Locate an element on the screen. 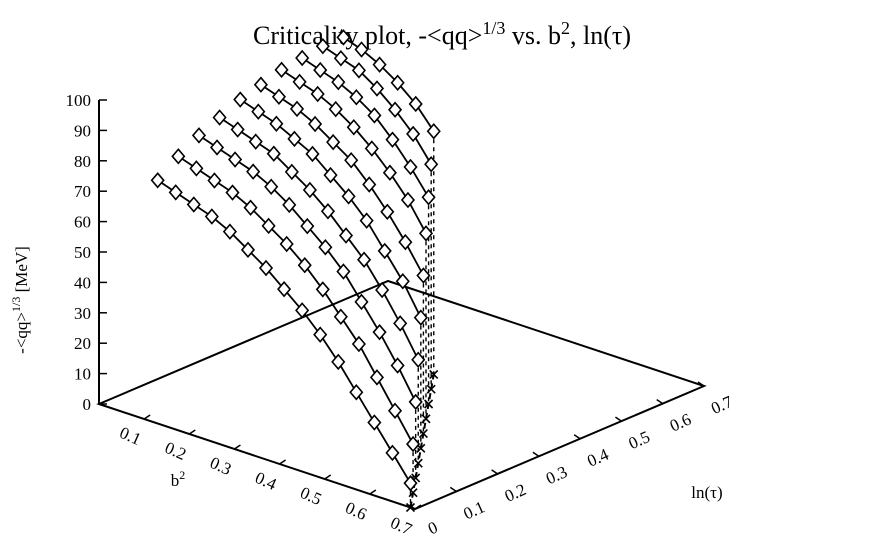 This screenshot has width=885, height=545. z-tick-label: 10 is located at coordinates (82, 374).